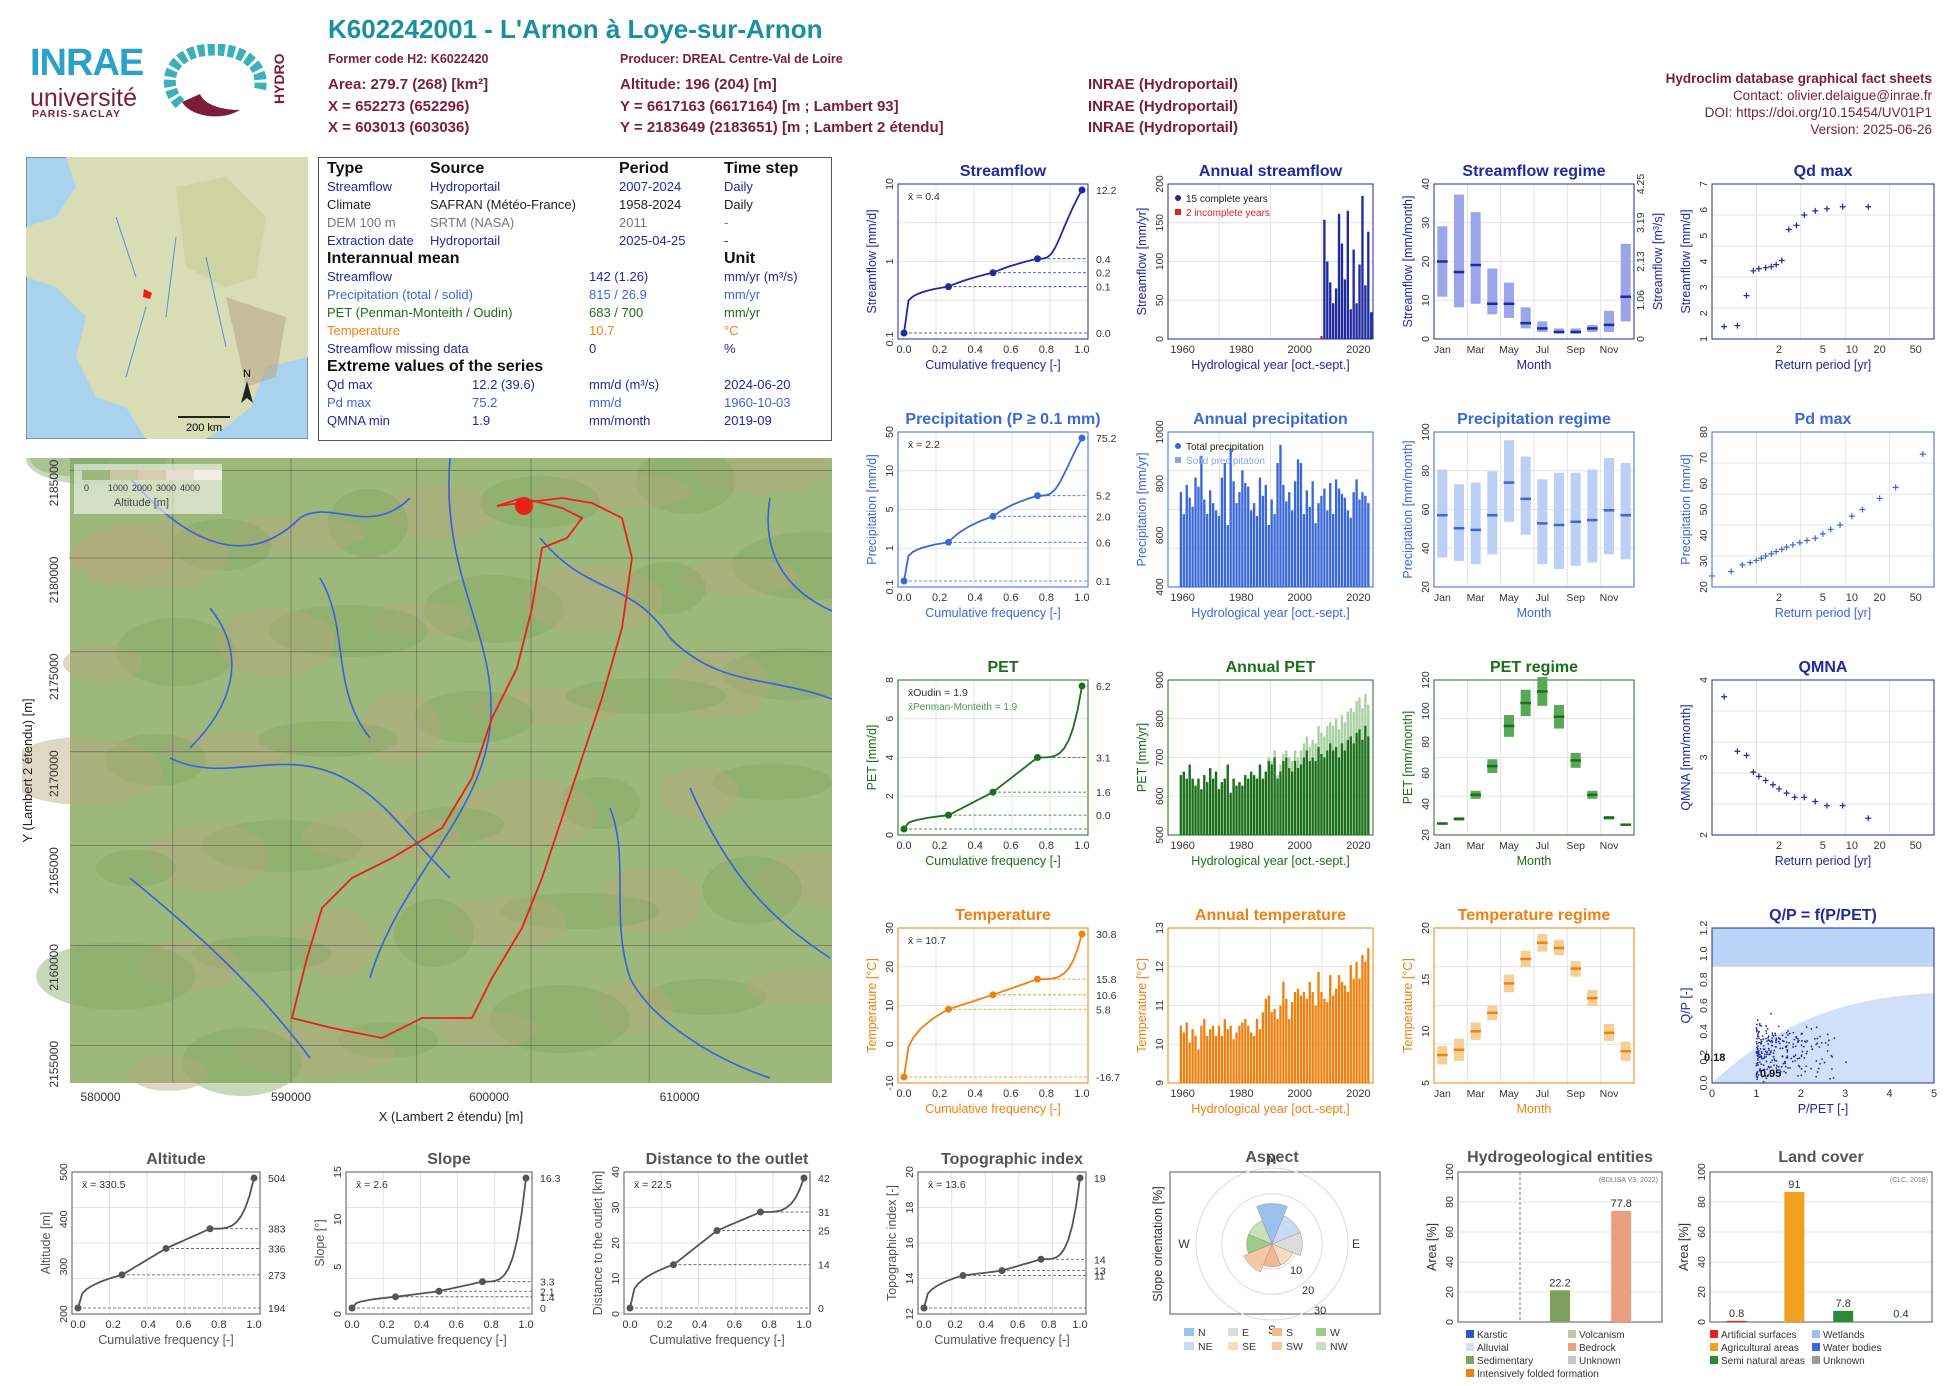 This screenshot has width=1960, height=1386. What do you see at coordinates (360, 186) in the screenshot?
I see `info-type: Streamflow` at bounding box center [360, 186].